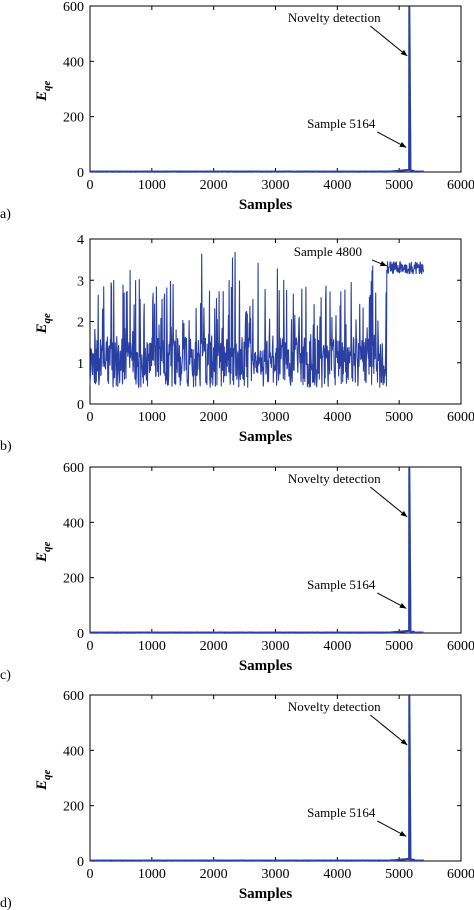  What do you see at coordinates (328, 251) in the screenshot?
I see `annotation-label: Sample 4800` at bounding box center [328, 251].